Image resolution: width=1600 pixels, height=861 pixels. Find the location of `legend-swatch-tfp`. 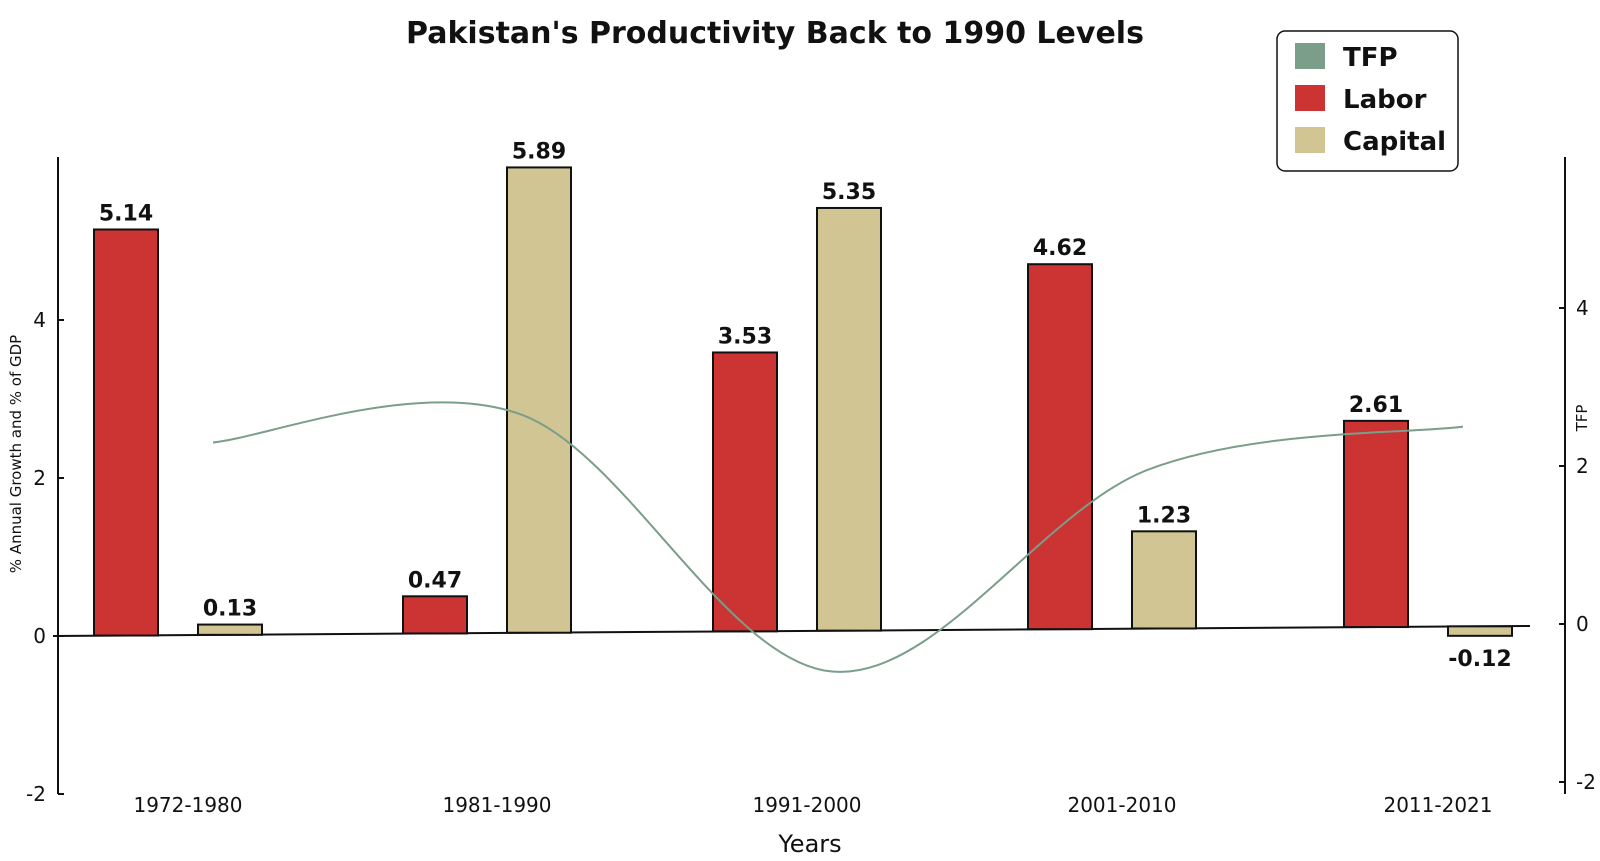

legend-swatch-tfp is located at coordinates (1310, 56).